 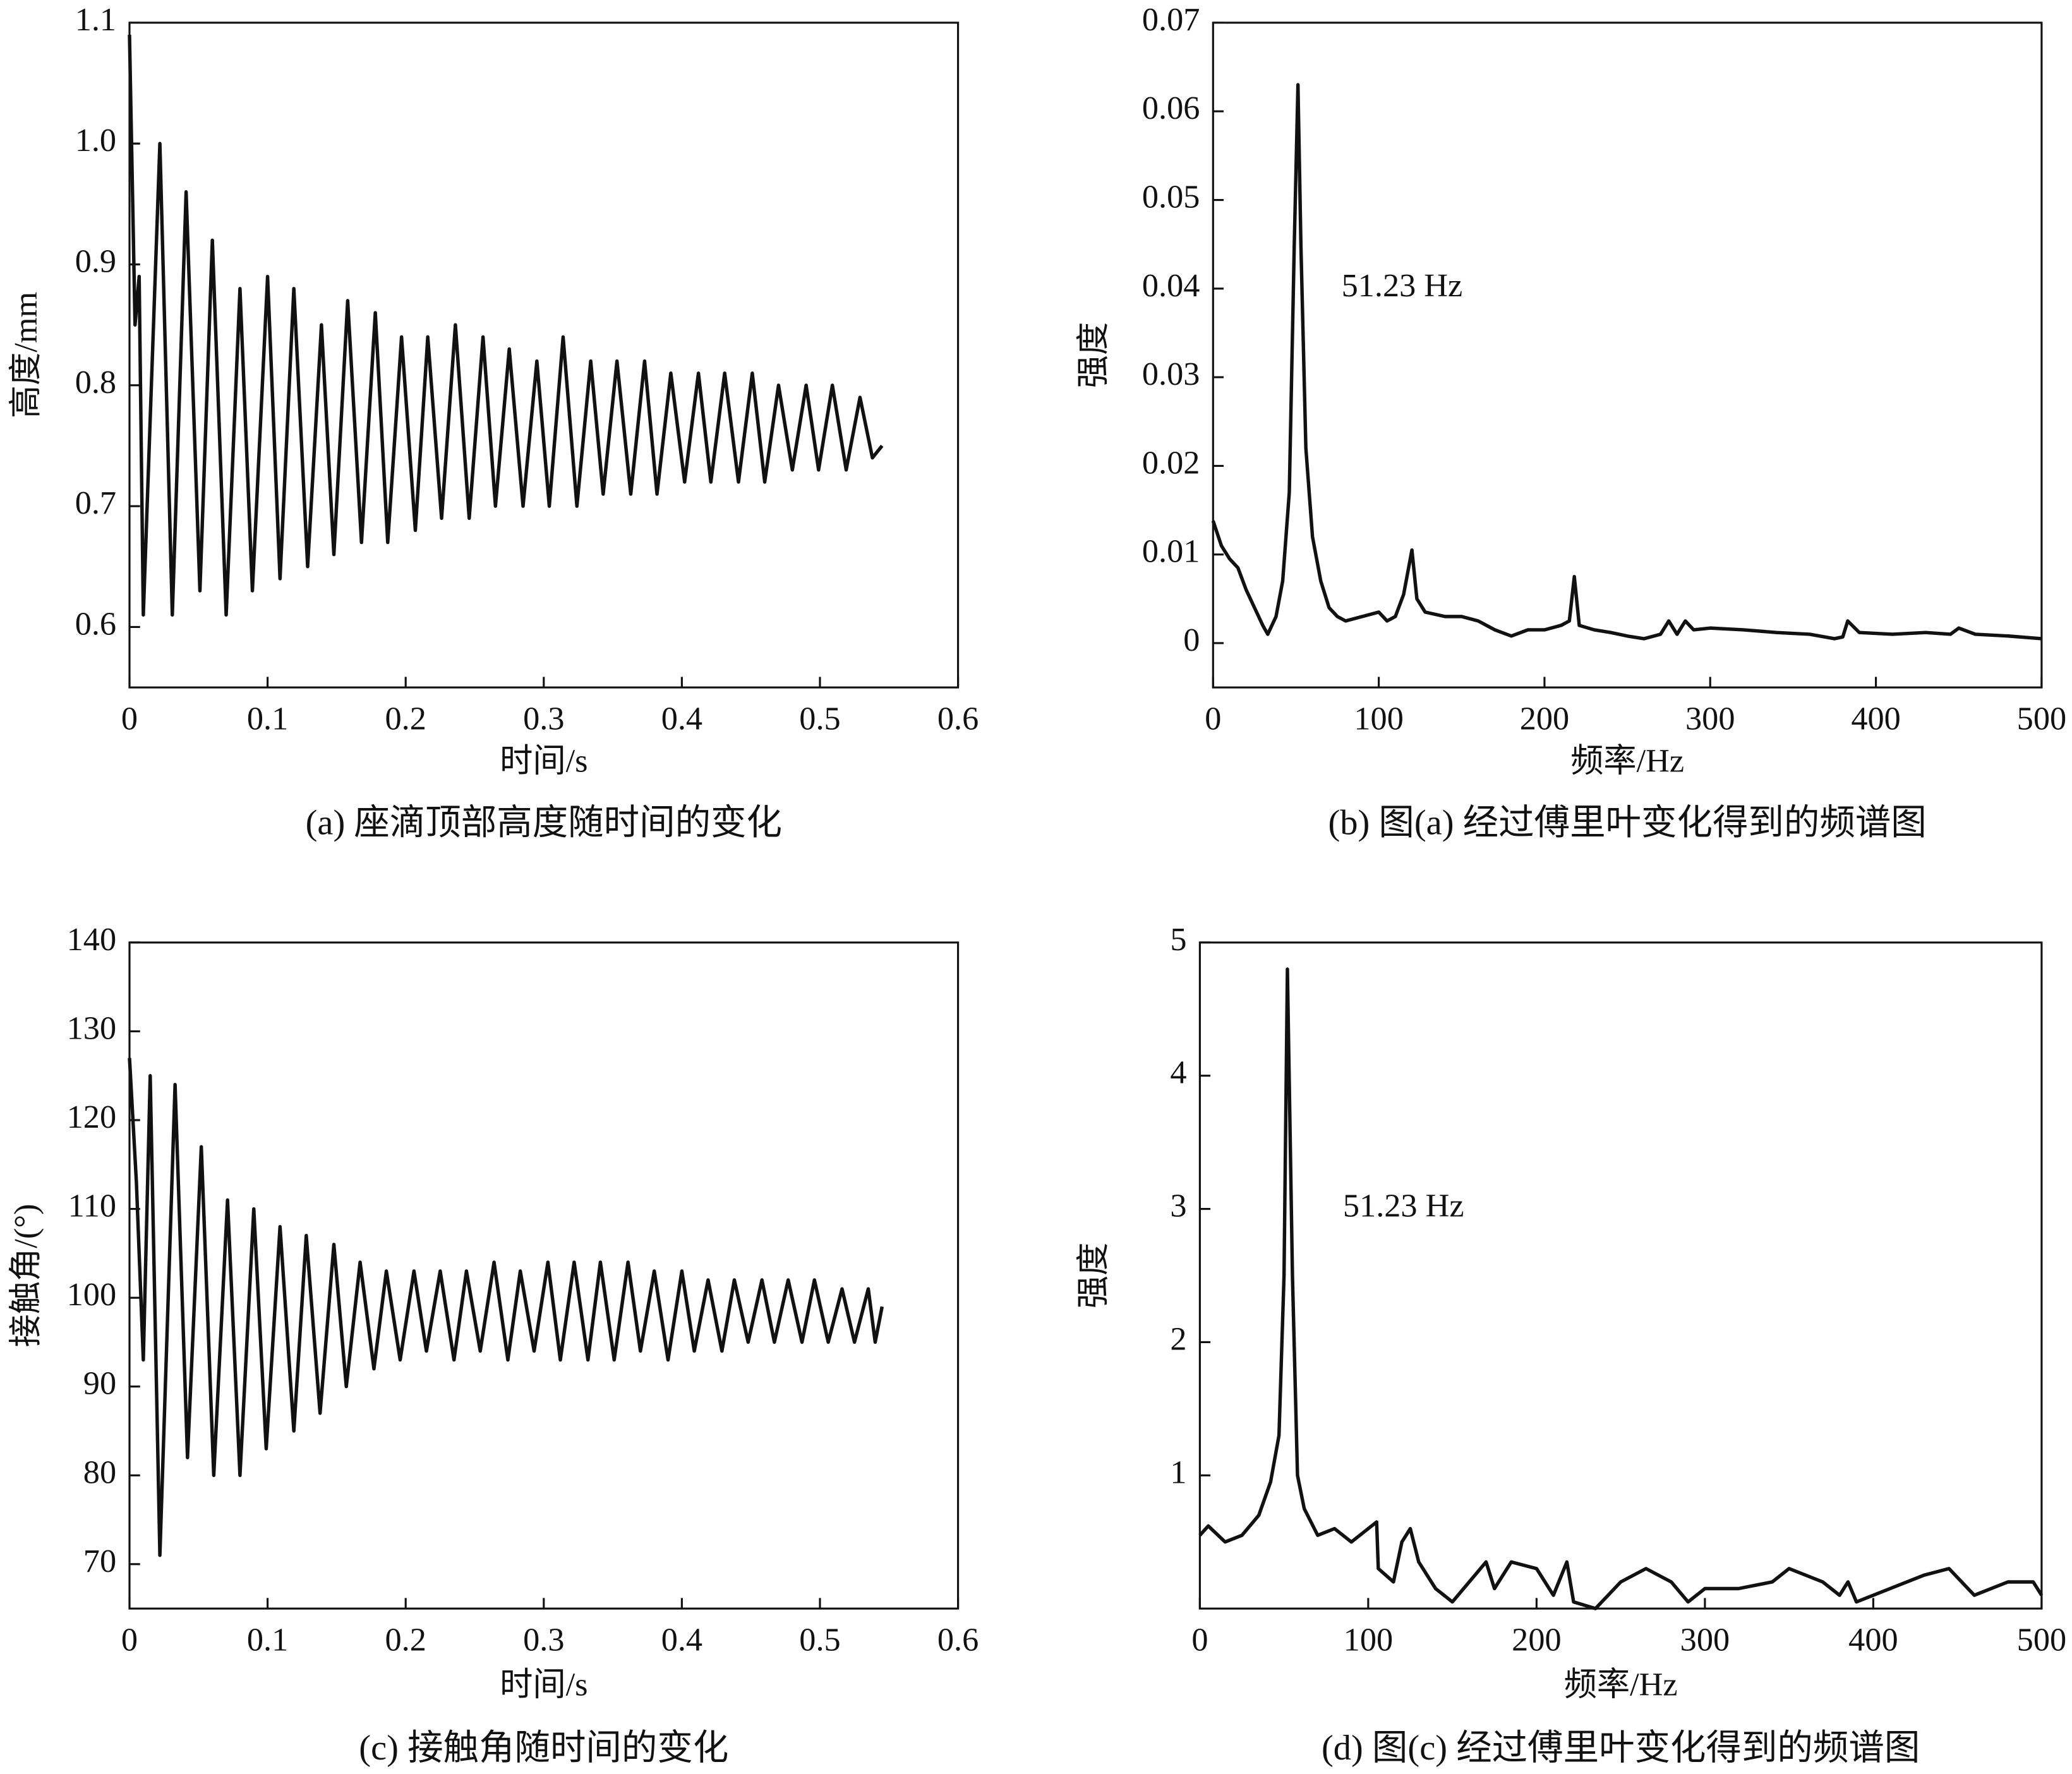 What do you see at coordinates (1191, 640) in the screenshot?
I see `y-tick-label: 0` at bounding box center [1191, 640].